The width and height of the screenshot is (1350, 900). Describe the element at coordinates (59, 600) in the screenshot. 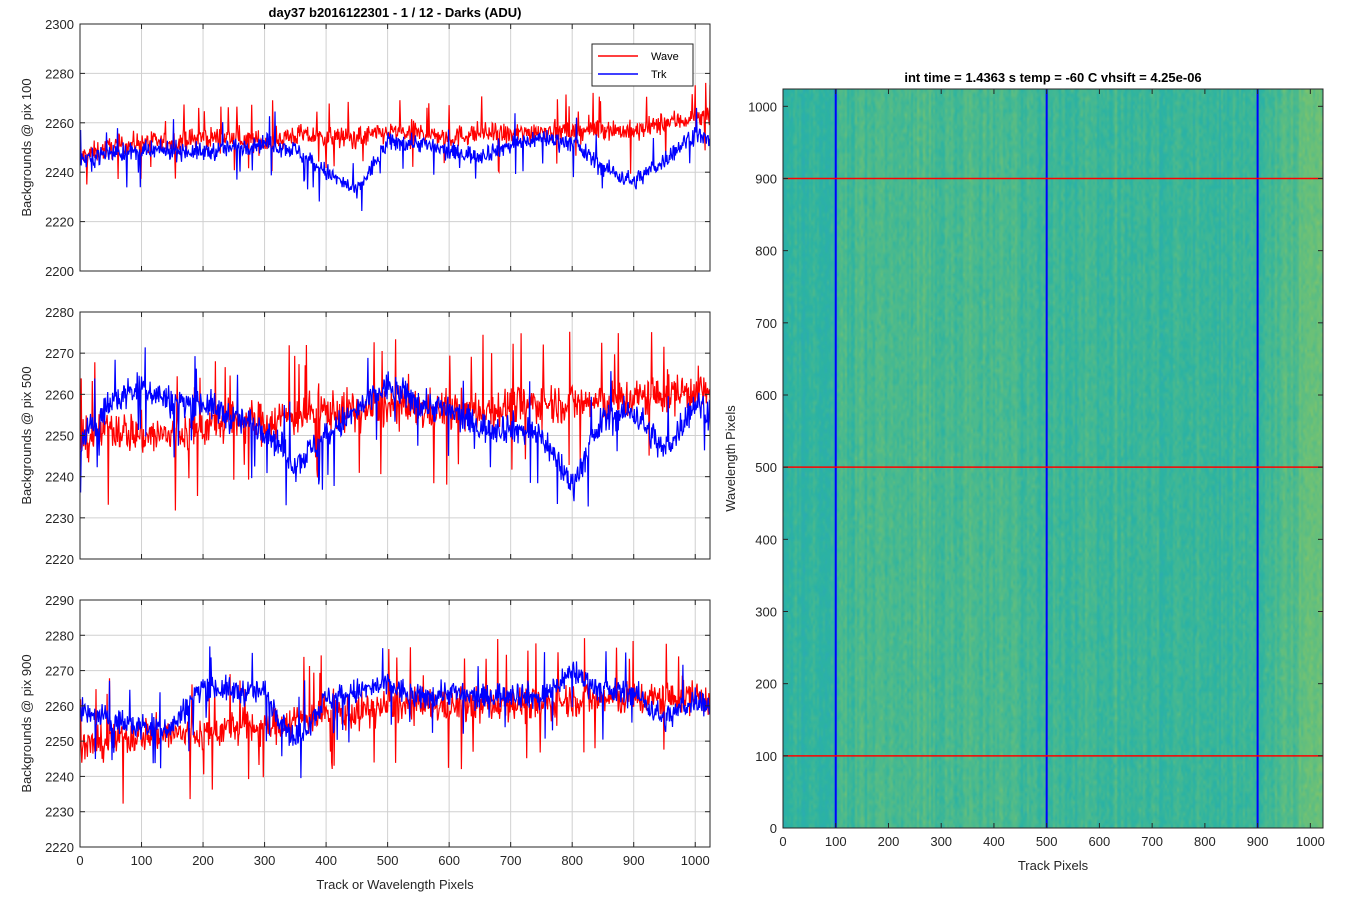

I see `y-tick-label: 2290` at that location.